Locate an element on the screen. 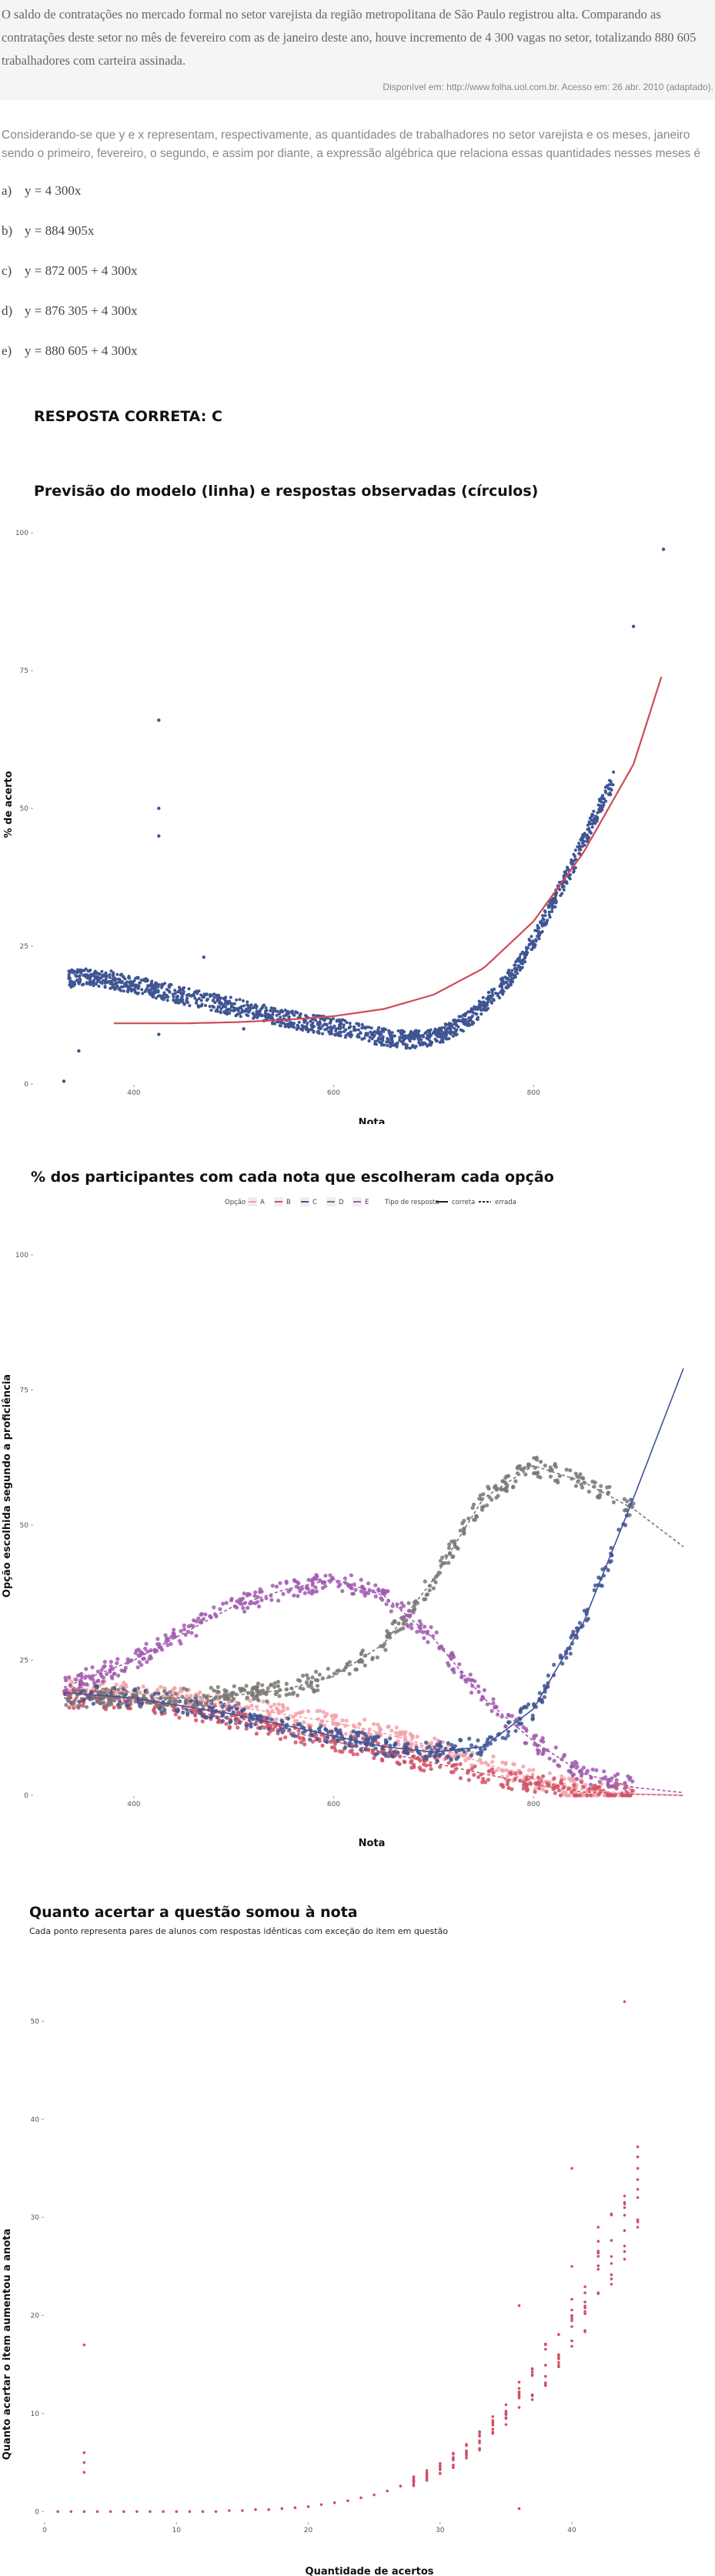 The width and height of the screenshot is (715, 2576). option-b: b) y = 884 905x is located at coordinates (358, 231).